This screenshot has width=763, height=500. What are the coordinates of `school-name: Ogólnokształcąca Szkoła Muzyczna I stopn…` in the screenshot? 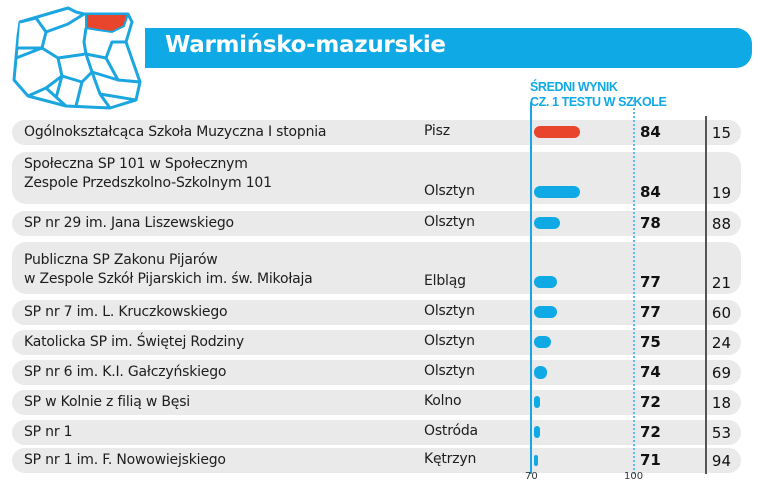 It's located at (175, 132).